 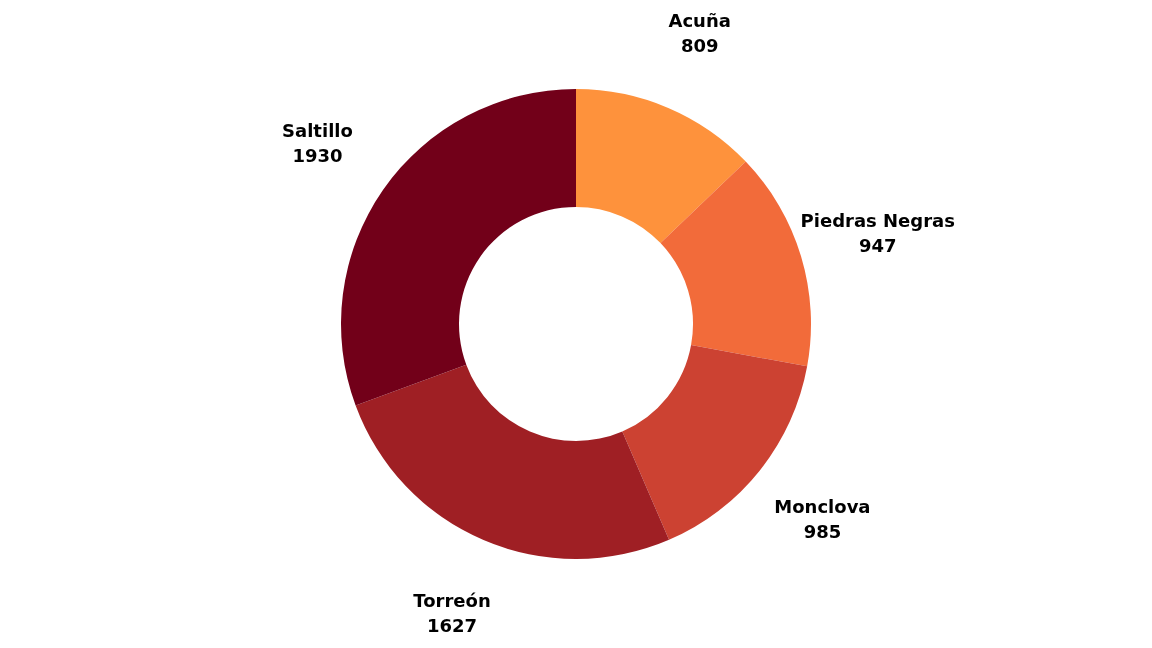 What do you see at coordinates (699, 46) in the screenshot?
I see `data-label: 809` at bounding box center [699, 46].